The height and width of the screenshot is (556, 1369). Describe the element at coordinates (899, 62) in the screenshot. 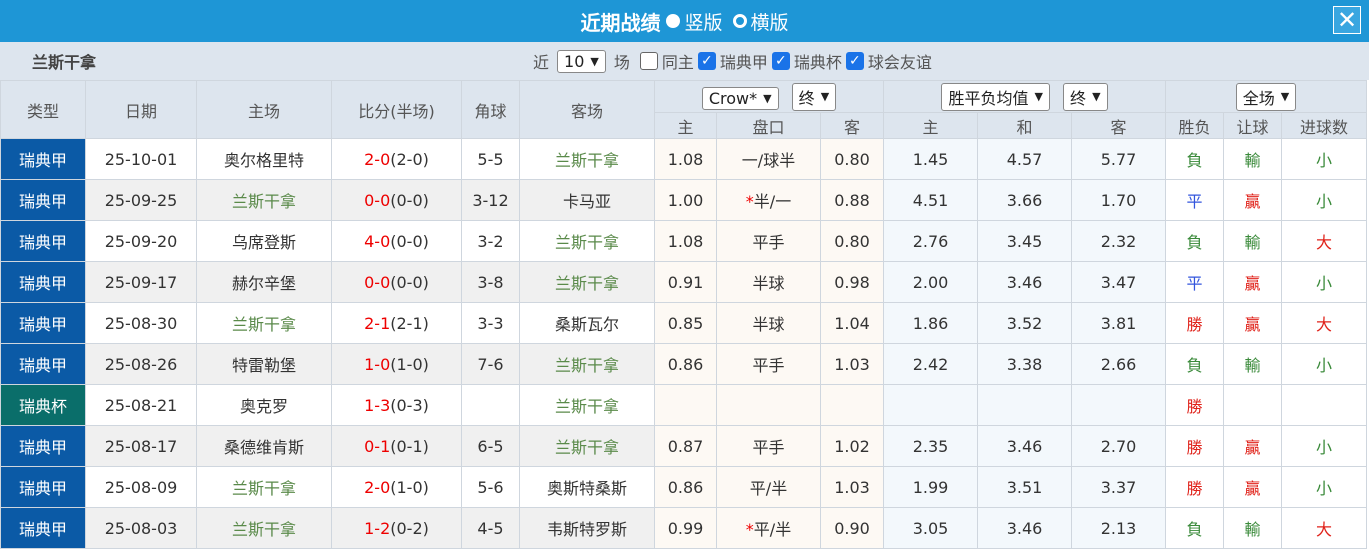

I see `friendly-label: 球会友谊` at that location.